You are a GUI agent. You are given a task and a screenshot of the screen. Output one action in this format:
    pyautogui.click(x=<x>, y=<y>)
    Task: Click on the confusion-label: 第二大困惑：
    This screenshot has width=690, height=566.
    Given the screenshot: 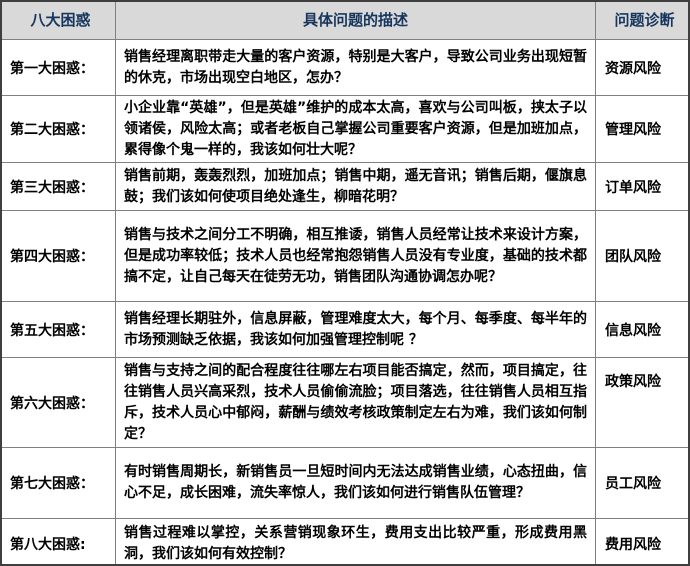 What is the action you would take?
    pyautogui.click(x=52, y=130)
    